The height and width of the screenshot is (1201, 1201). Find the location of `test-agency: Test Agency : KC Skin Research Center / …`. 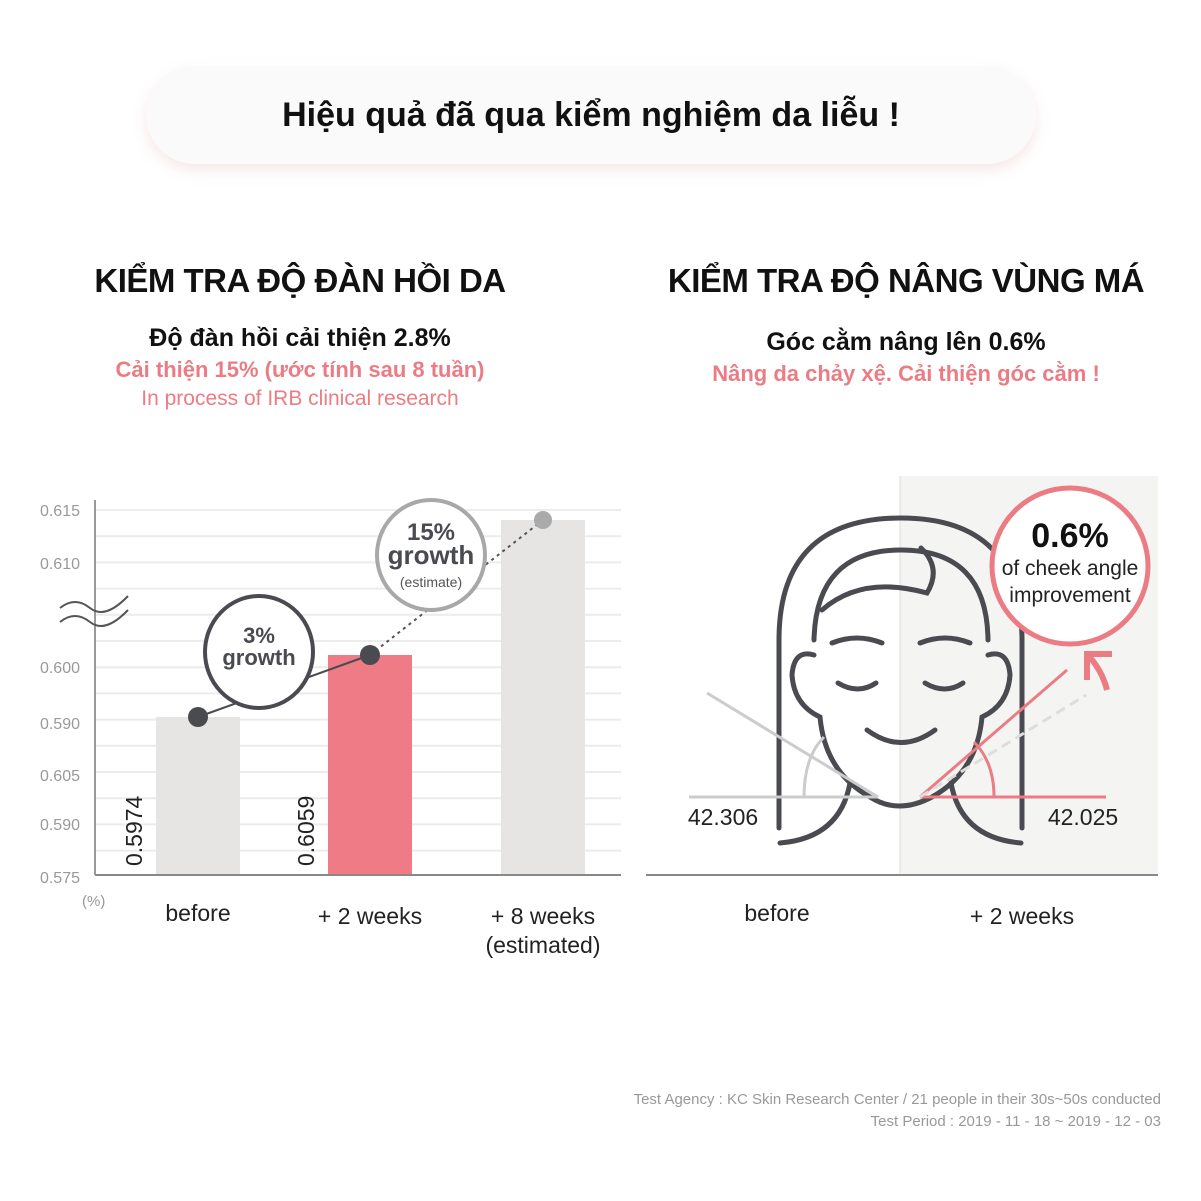

test-agency: Test Agency : KC Skin Research Center / … is located at coordinates (897, 1099).